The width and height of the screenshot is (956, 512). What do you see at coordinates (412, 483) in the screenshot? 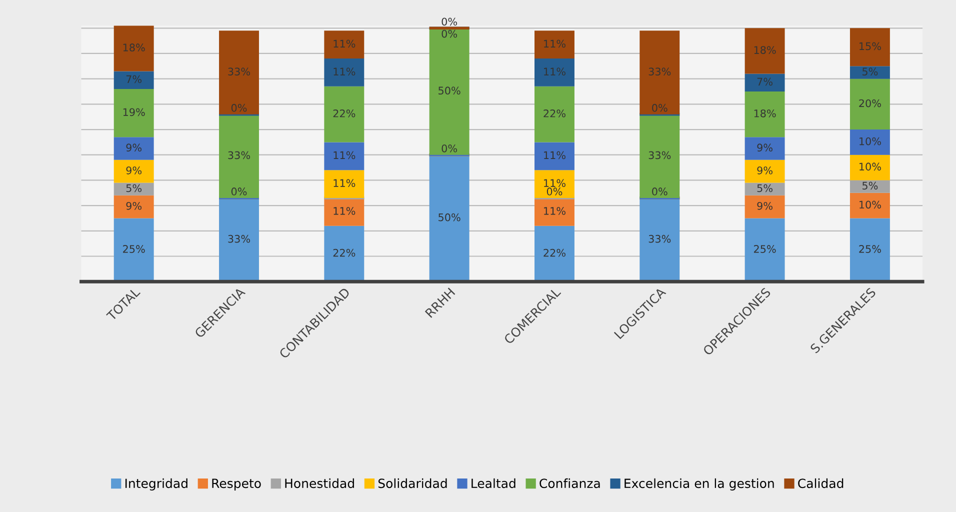
I see `legend-label: Solidaridad` at bounding box center [412, 483].